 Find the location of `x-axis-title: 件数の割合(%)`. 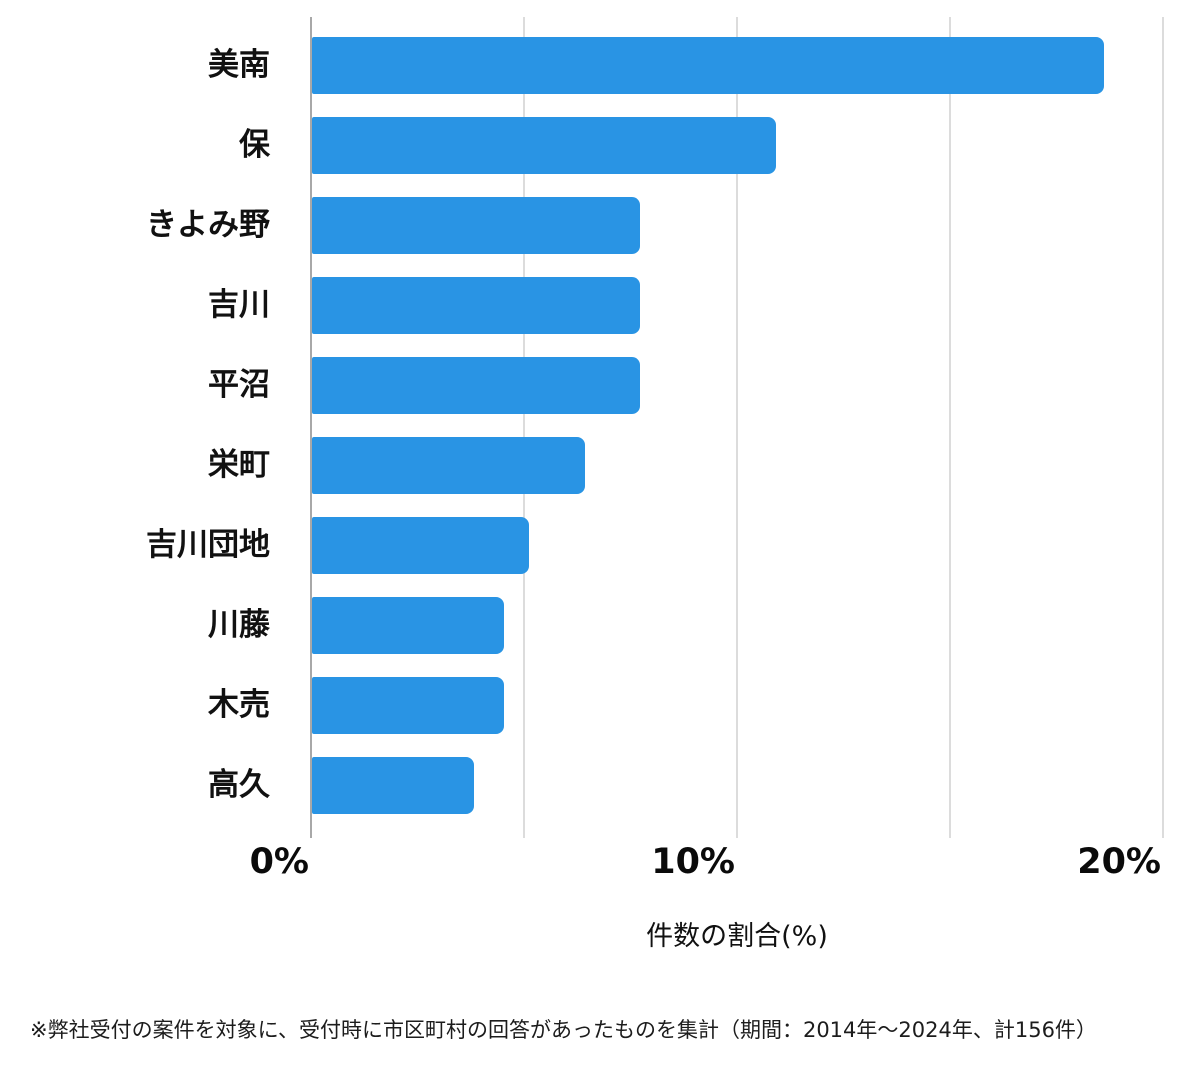

x-axis-title: 件数の割合(%) is located at coordinates (737, 936).